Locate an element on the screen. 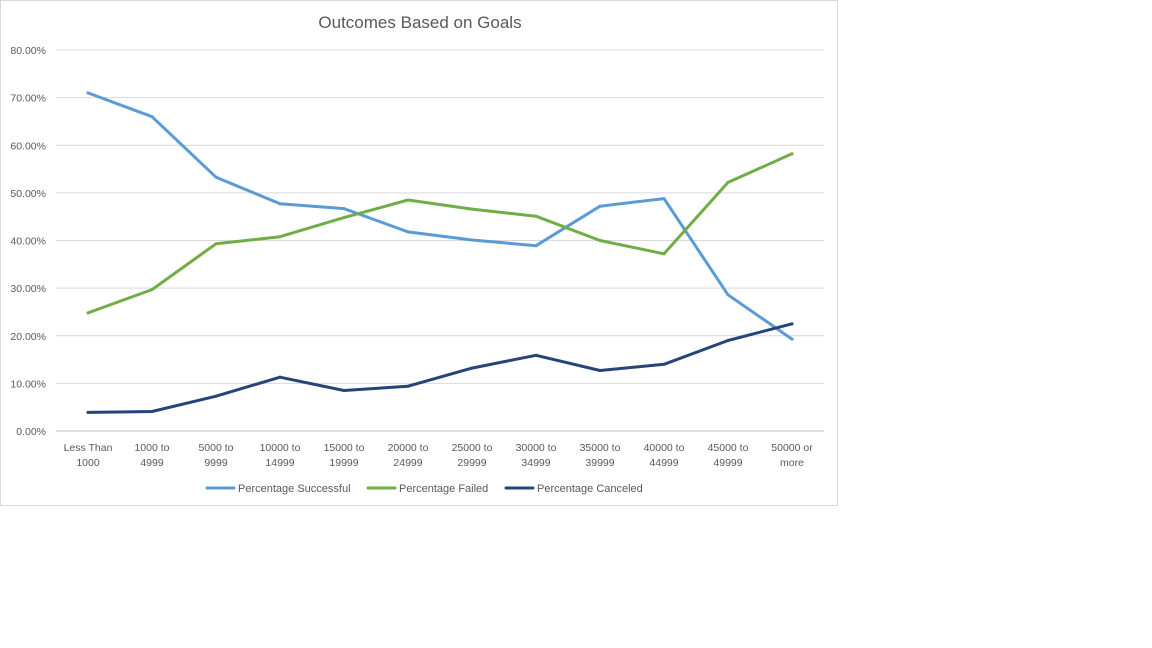 The width and height of the screenshot is (1152, 648). x-tick-label-line: 49999 is located at coordinates (727, 463).